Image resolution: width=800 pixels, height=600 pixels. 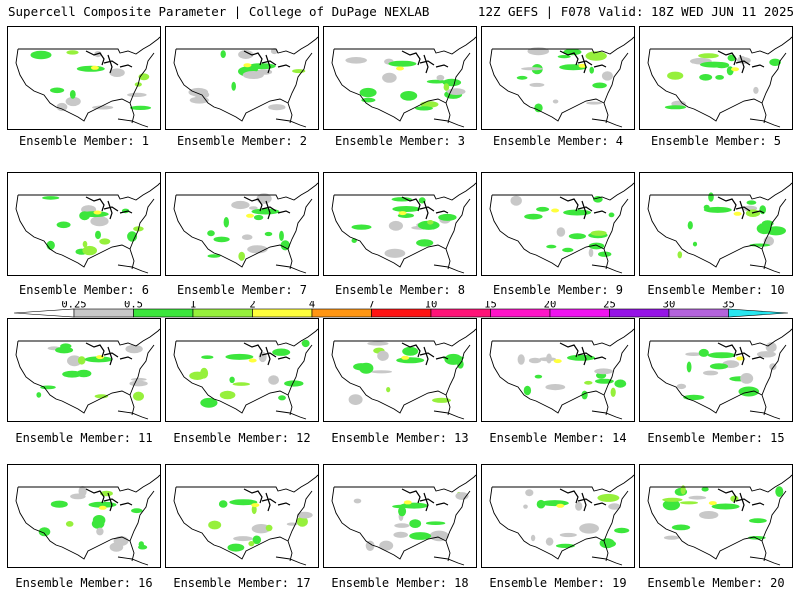 What do you see at coordinates (84, 290) in the screenshot?
I see `ensemble-member-label: Ensemble Member: 6` at bounding box center [84, 290].